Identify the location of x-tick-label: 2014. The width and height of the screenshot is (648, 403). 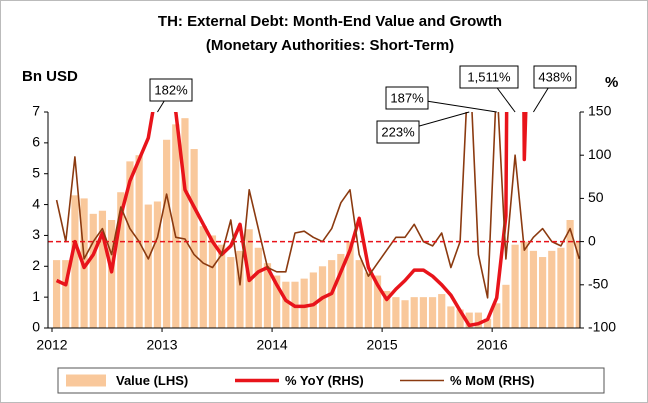
(272, 345).